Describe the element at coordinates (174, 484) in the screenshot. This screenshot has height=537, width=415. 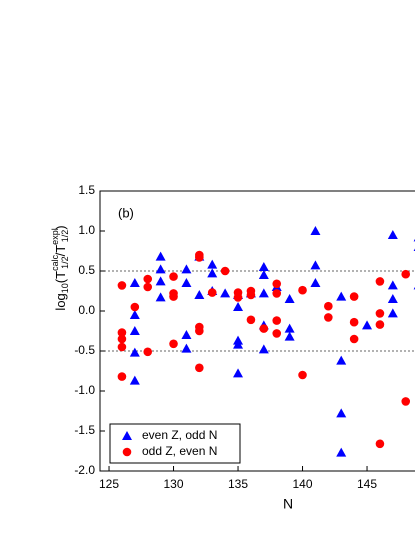
I see `x-tick-label: 130` at that location.